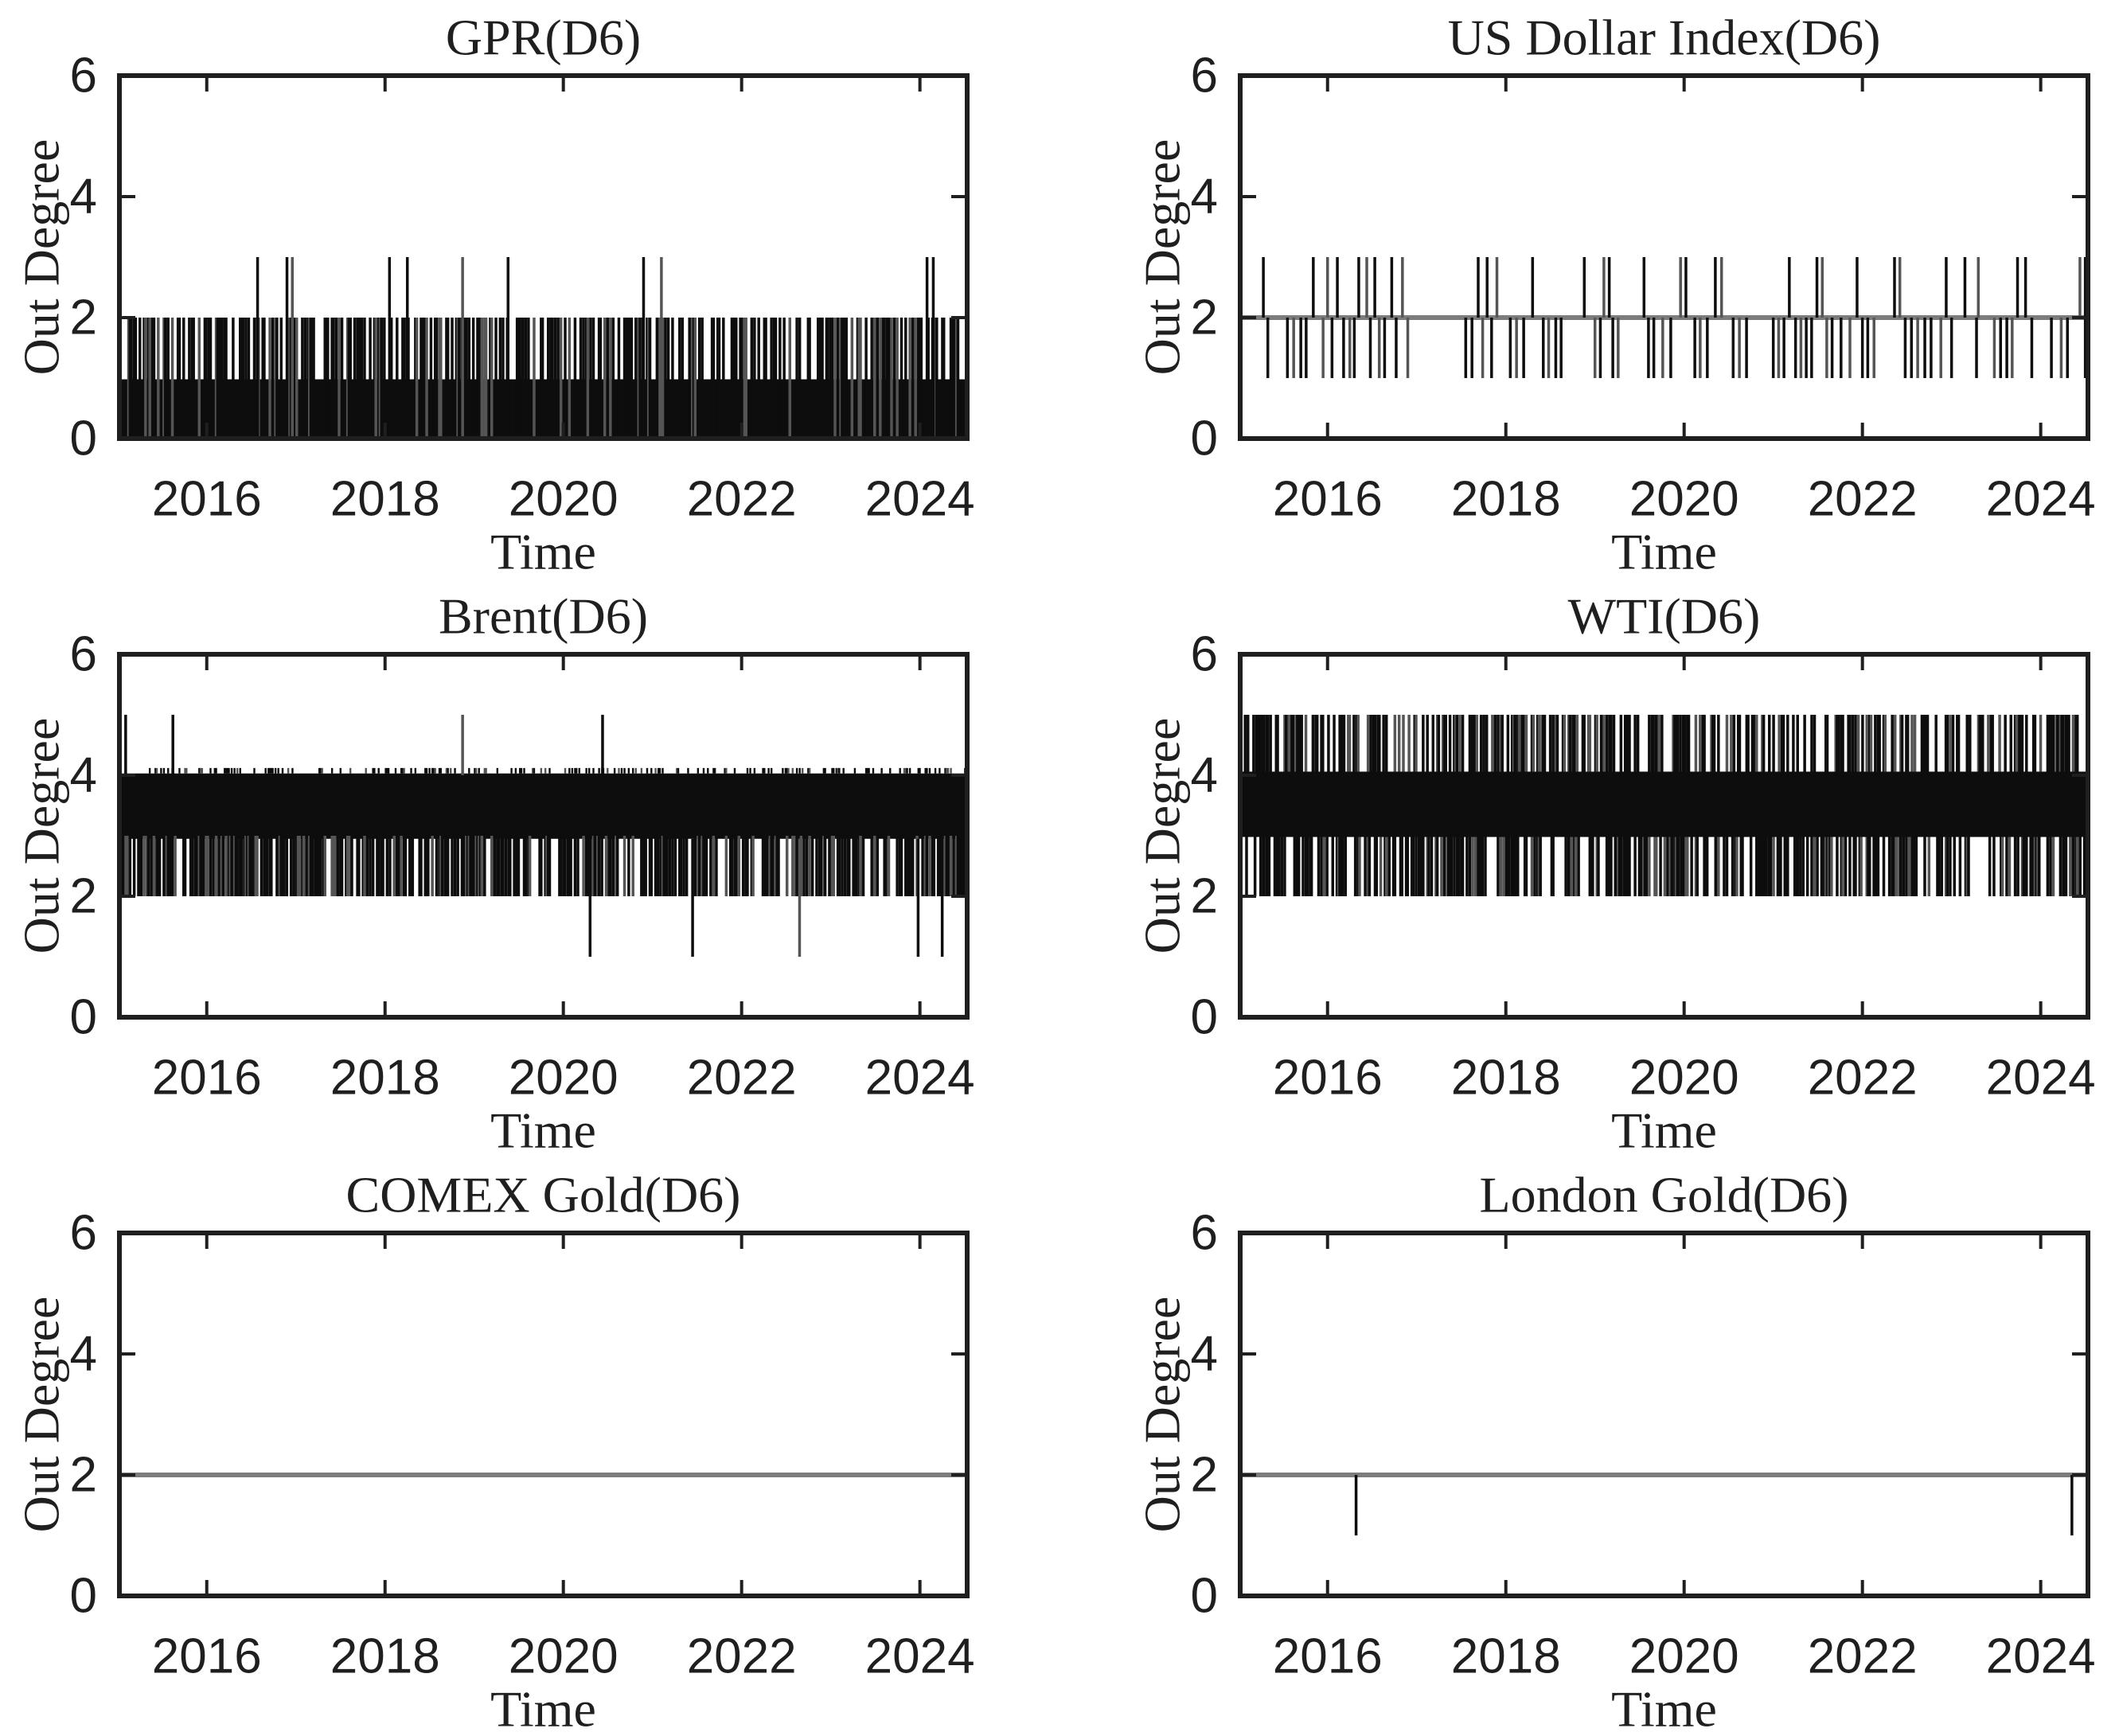 This screenshot has width=2119, height=1736. Describe the element at coordinates (83, 775) in the screenshot. I see `brent-ytick-label: 4` at that location.